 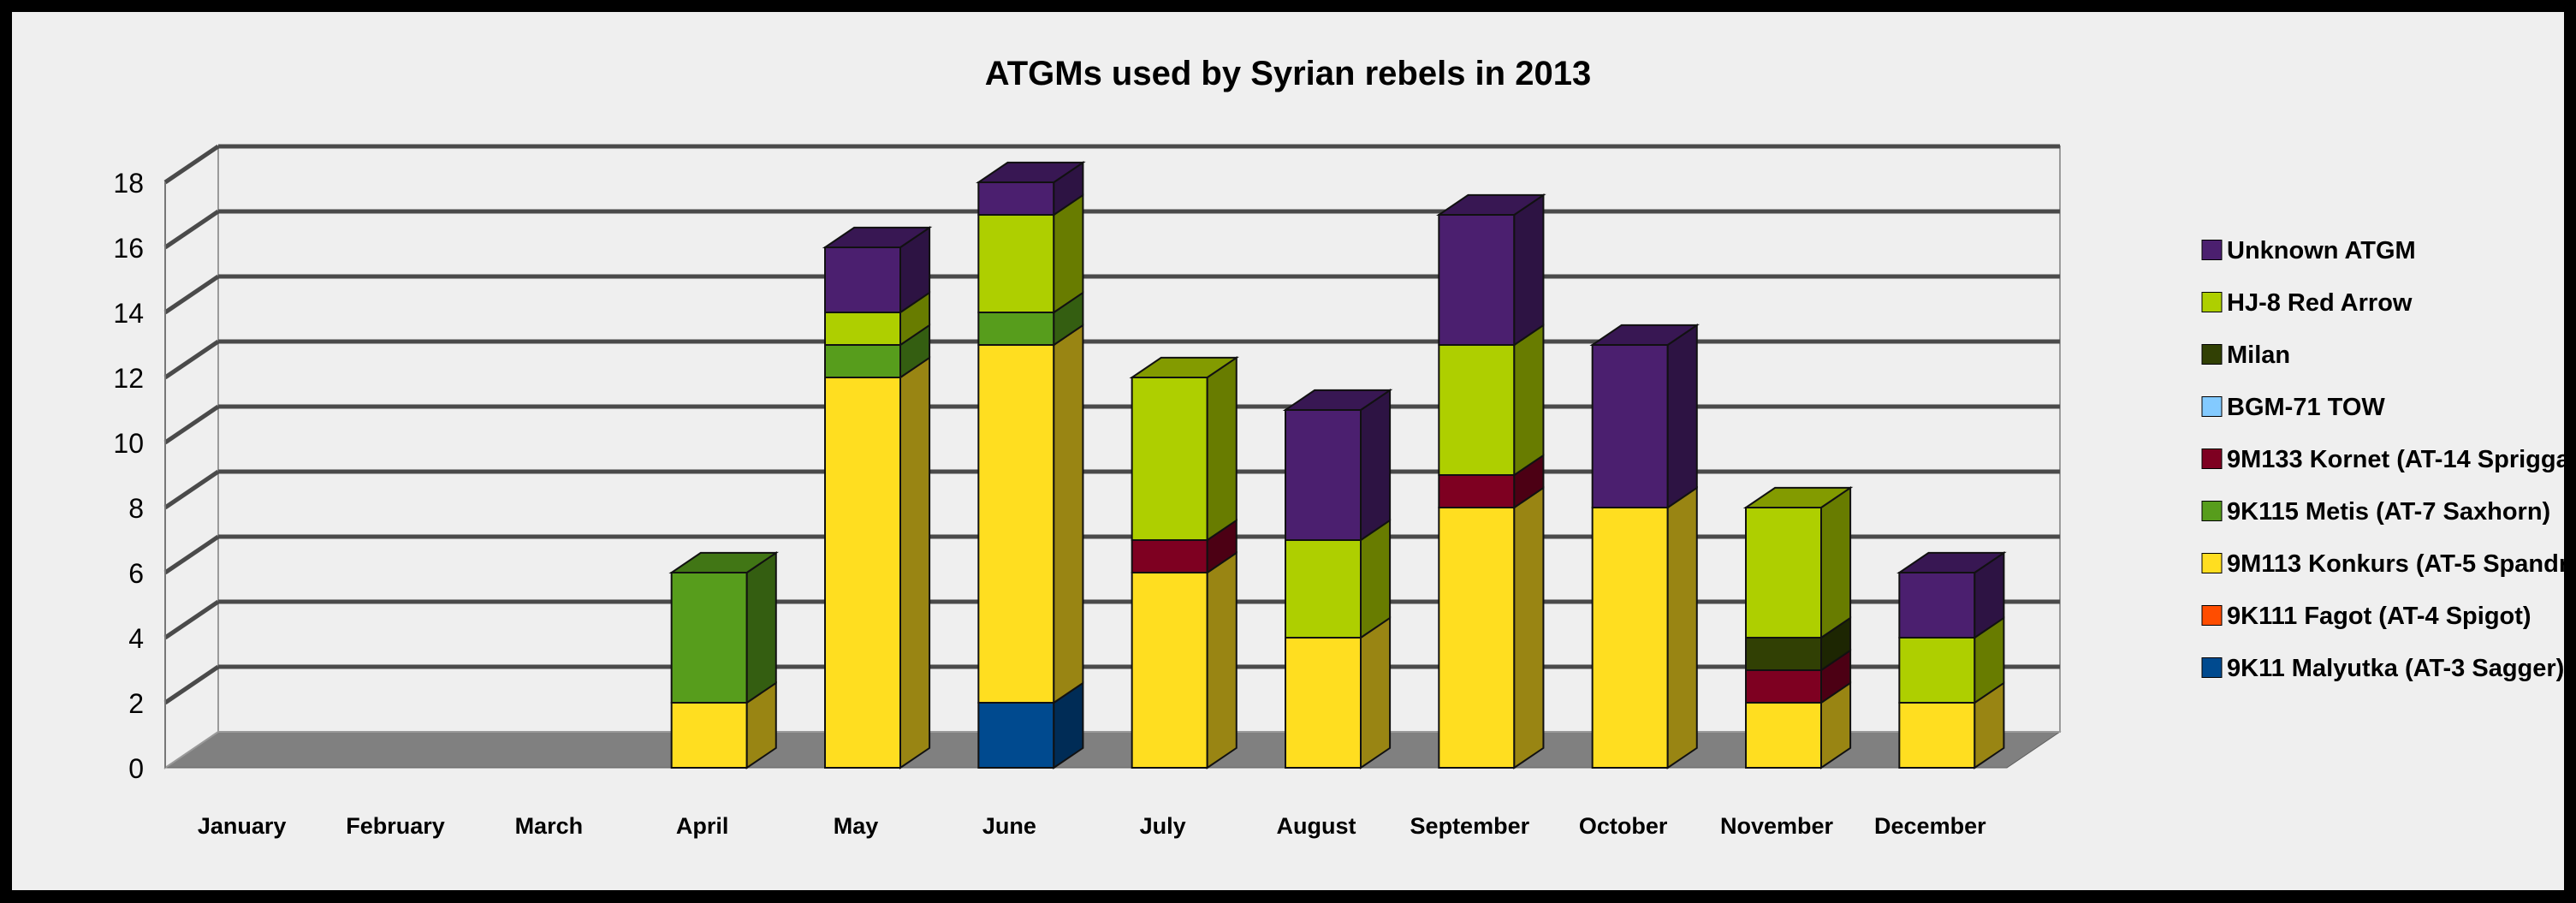 I want to click on bar-may, so click(x=877, y=497).